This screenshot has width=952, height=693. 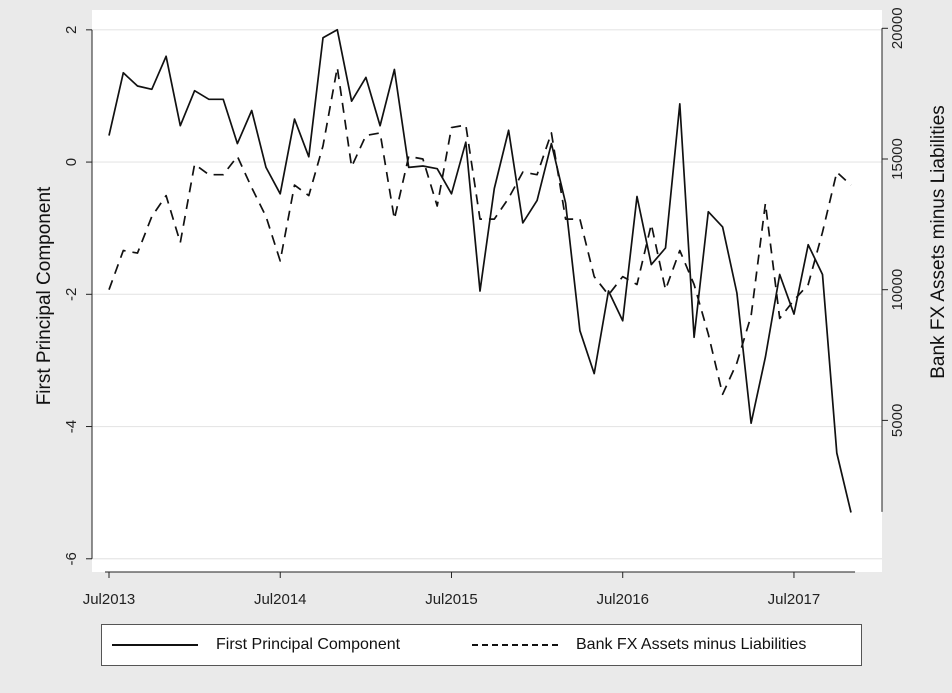 What do you see at coordinates (622, 599) in the screenshot?
I see `x-tick-label: Jul2016` at bounding box center [622, 599].